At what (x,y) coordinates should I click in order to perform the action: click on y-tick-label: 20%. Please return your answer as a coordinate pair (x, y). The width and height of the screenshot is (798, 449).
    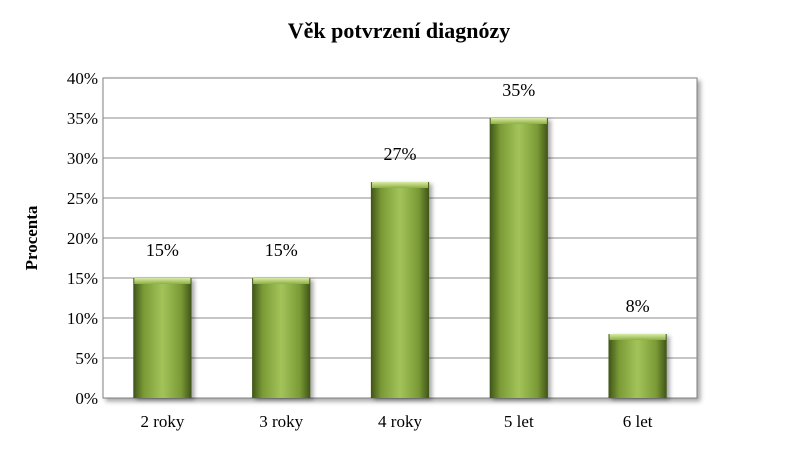
    Looking at the image, I should click on (82, 238).